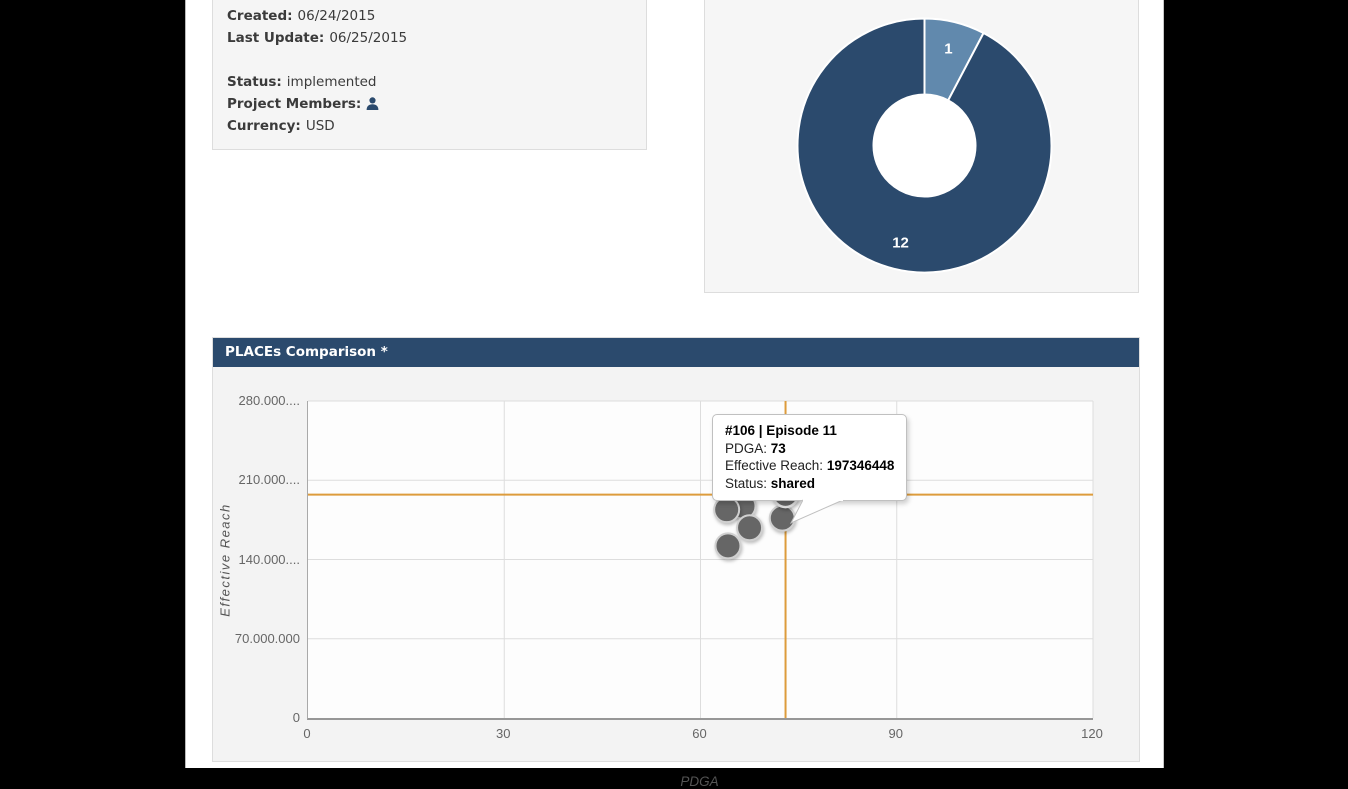 The height and width of the screenshot is (789, 1348). What do you see at coordinates (260, 16) in the screenshot?
I see `field-label: Created:` at bounding box center [260, 16].